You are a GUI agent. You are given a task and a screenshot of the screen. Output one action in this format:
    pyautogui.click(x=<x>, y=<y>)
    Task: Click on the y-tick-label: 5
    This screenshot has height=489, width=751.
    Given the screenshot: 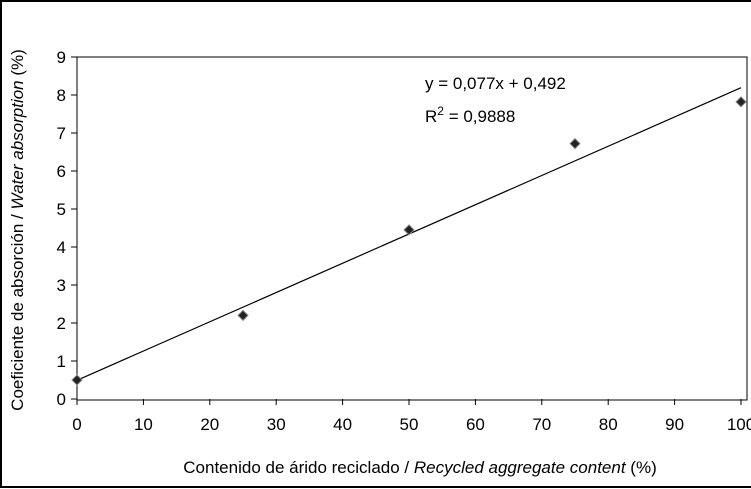 What is the action you would take?
    pyautogui.click(x=61, y=209)
    